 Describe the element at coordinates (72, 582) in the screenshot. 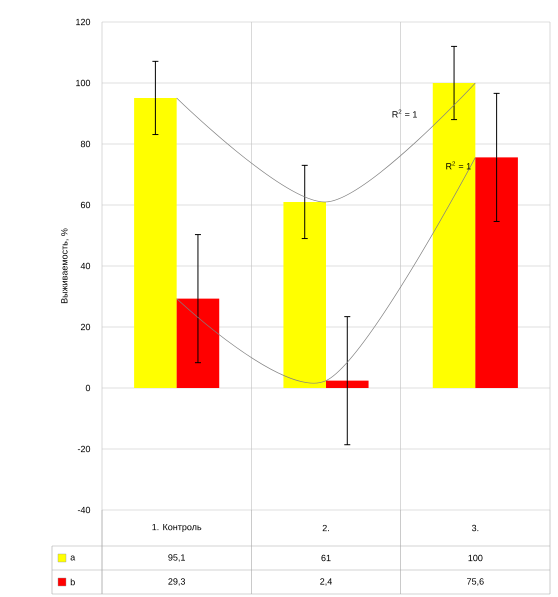

I see `legend-label: b` at that location.